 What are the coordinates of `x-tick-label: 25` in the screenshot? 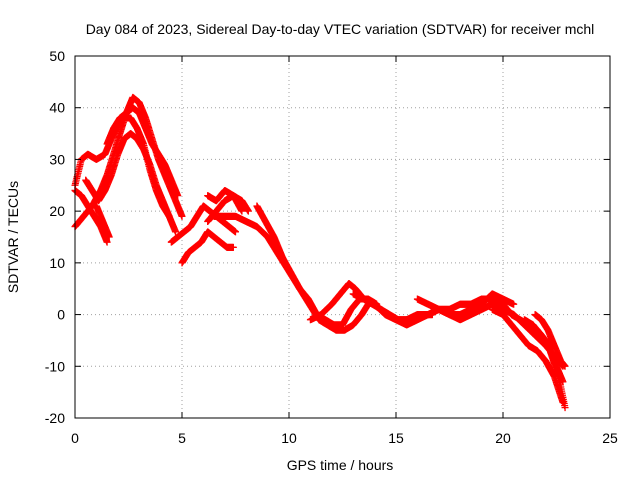 It's located at (610, 438).